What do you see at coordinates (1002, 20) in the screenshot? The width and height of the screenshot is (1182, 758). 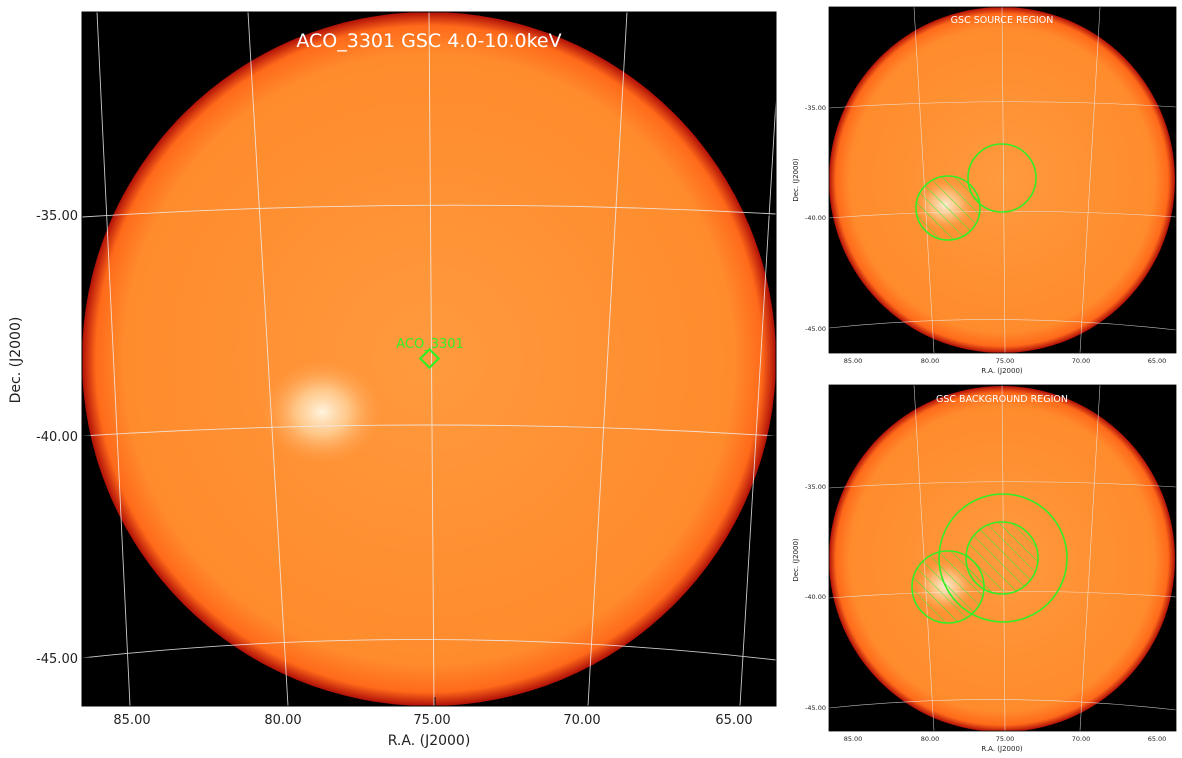 I see `source-panel-title: GSC SOURCE REGION` at bounding box center [1002, 20].